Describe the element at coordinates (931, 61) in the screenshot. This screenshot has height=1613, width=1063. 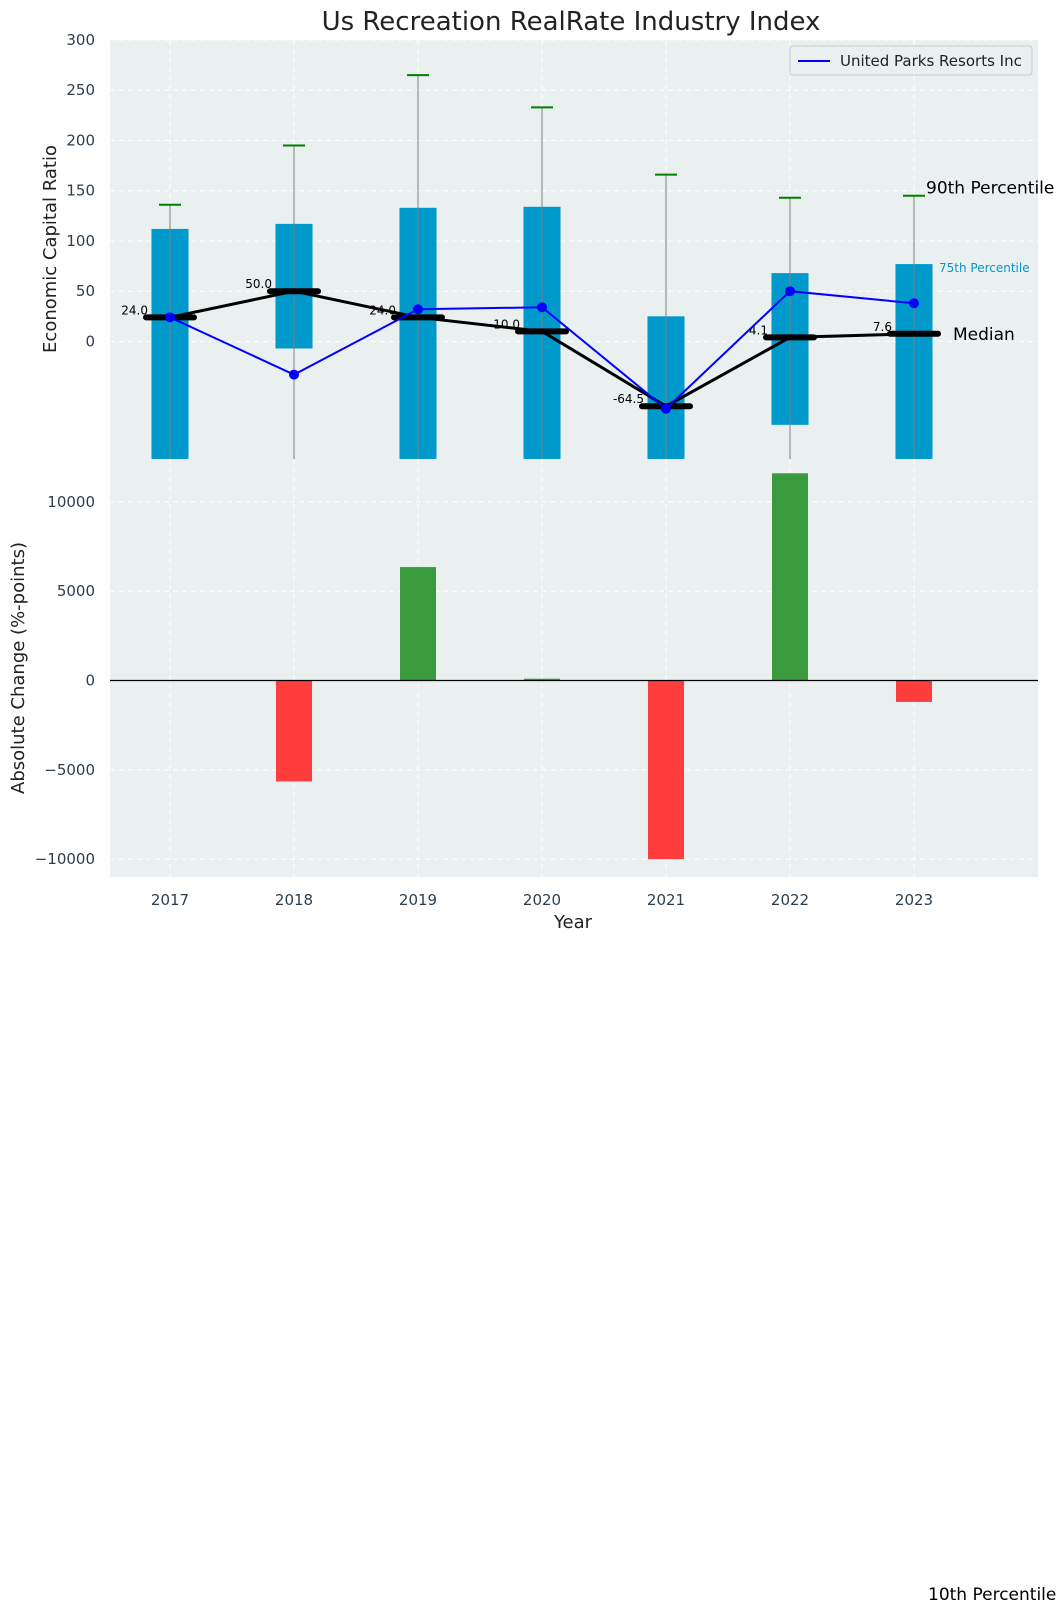
I see `legend-company-label: United Parks Resorts Inc` at that location.